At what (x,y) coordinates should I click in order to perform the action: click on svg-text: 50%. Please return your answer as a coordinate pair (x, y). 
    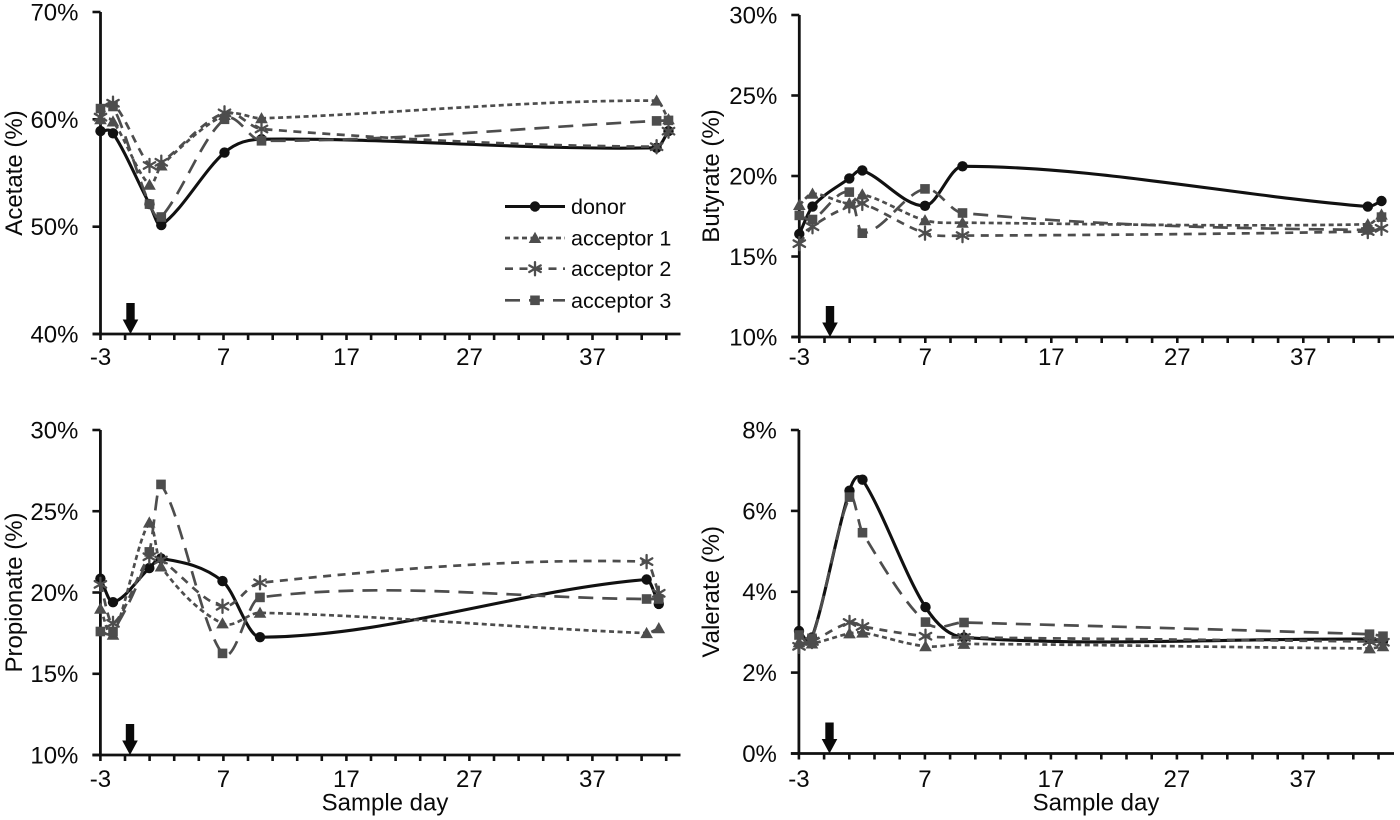
    Looking at the image, I should click on (54, 227).